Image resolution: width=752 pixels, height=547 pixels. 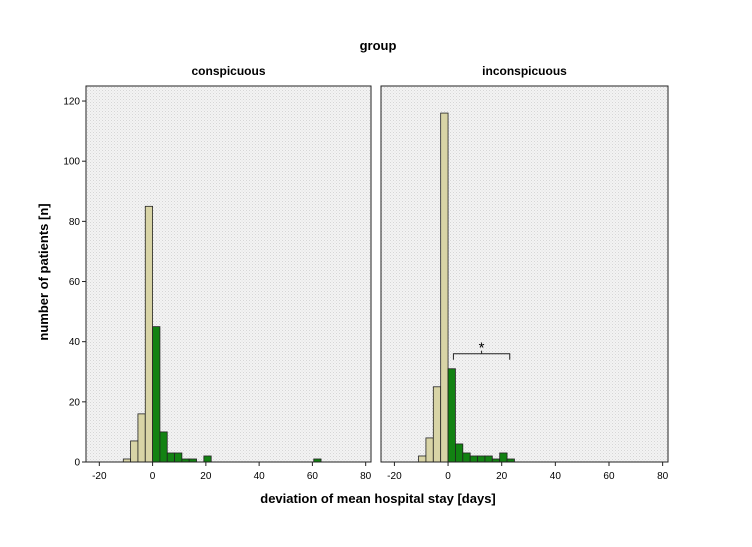 What do you see at coordinates (75, 282) in the screenshot?
I see `y-tick-label: 60` at bounding box center [75, 282].